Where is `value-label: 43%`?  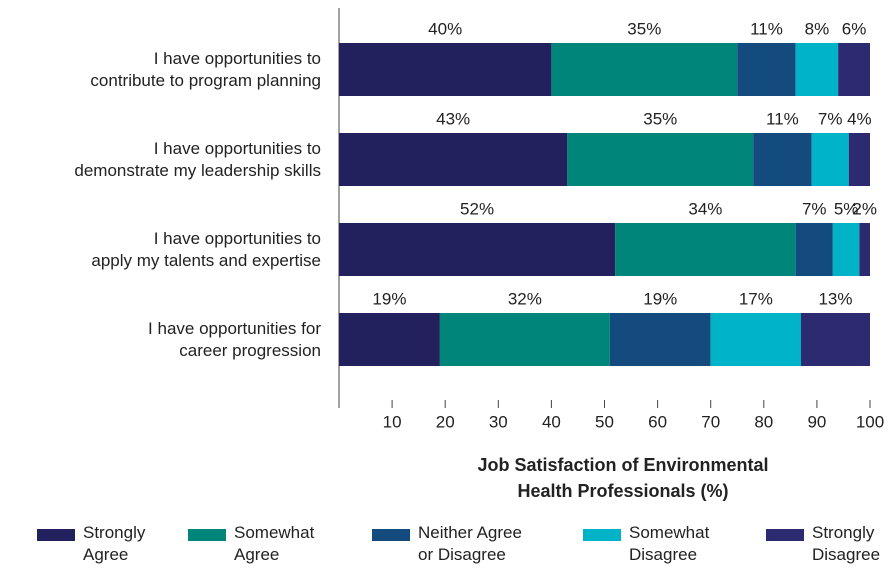
value-label: 43% is located at coordinates (453, 118).